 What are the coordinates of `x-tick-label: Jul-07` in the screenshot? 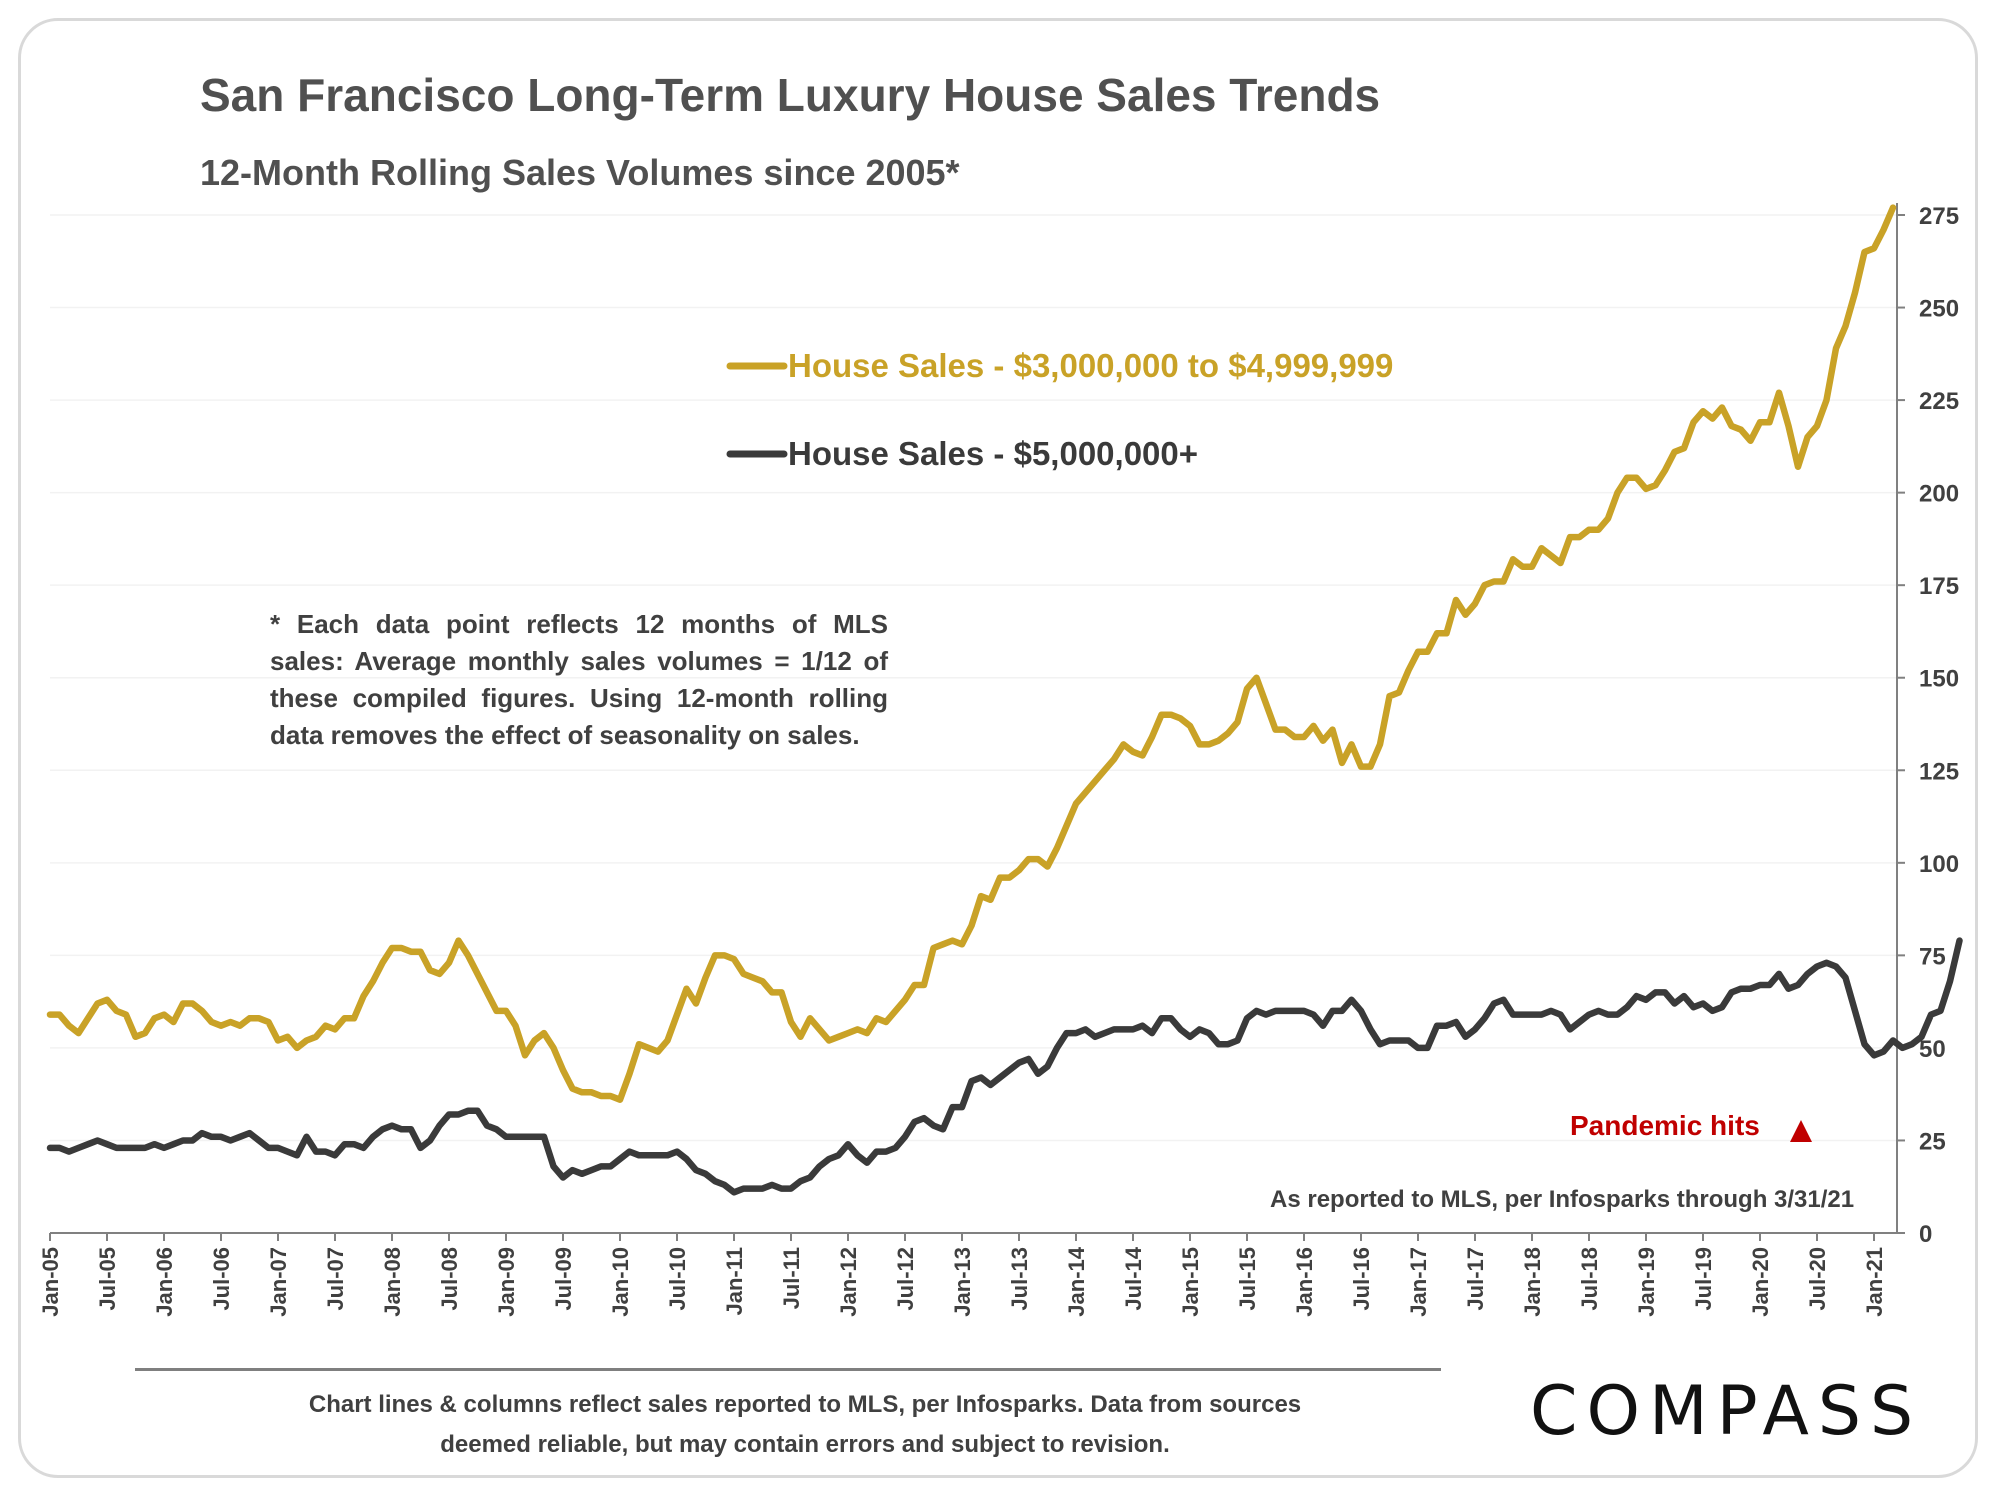 It's located at (335, 1279).